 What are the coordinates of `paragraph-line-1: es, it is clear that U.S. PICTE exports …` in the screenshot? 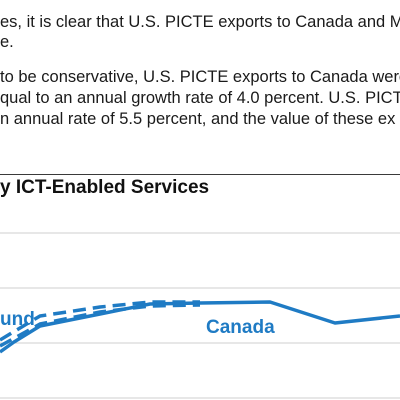 It's located at (200, 22).